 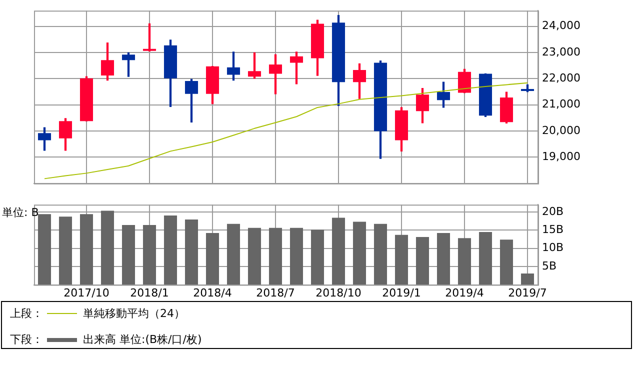 I want to click on legend-label: 出来高 単位:(B株/口/枚), so click(x=142, y=339).